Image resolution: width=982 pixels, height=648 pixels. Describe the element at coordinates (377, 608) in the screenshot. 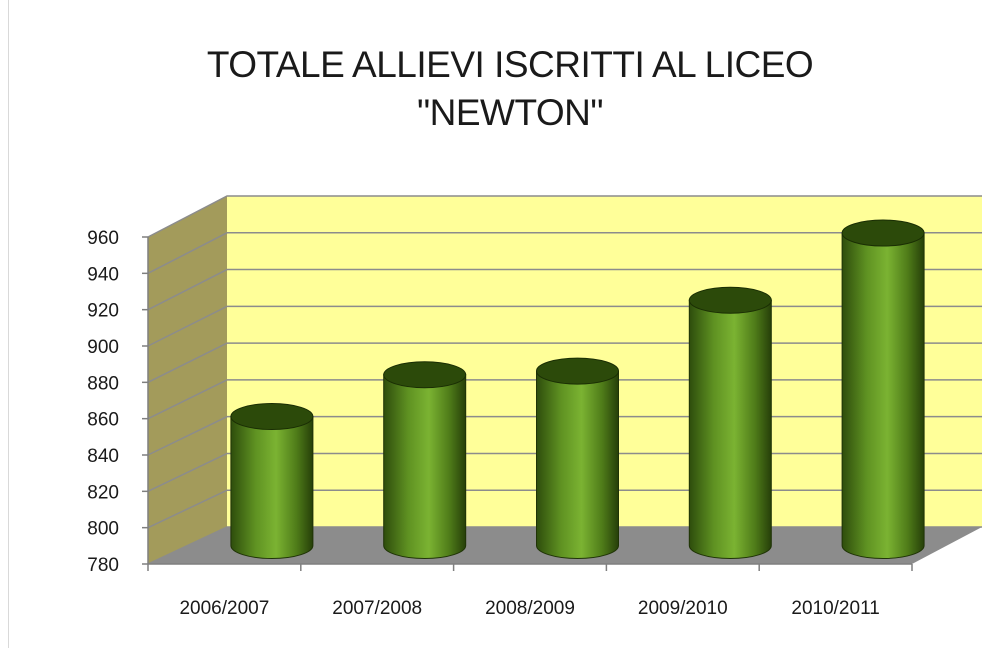

I see `x-tick-label: 2007/2008` at that location.